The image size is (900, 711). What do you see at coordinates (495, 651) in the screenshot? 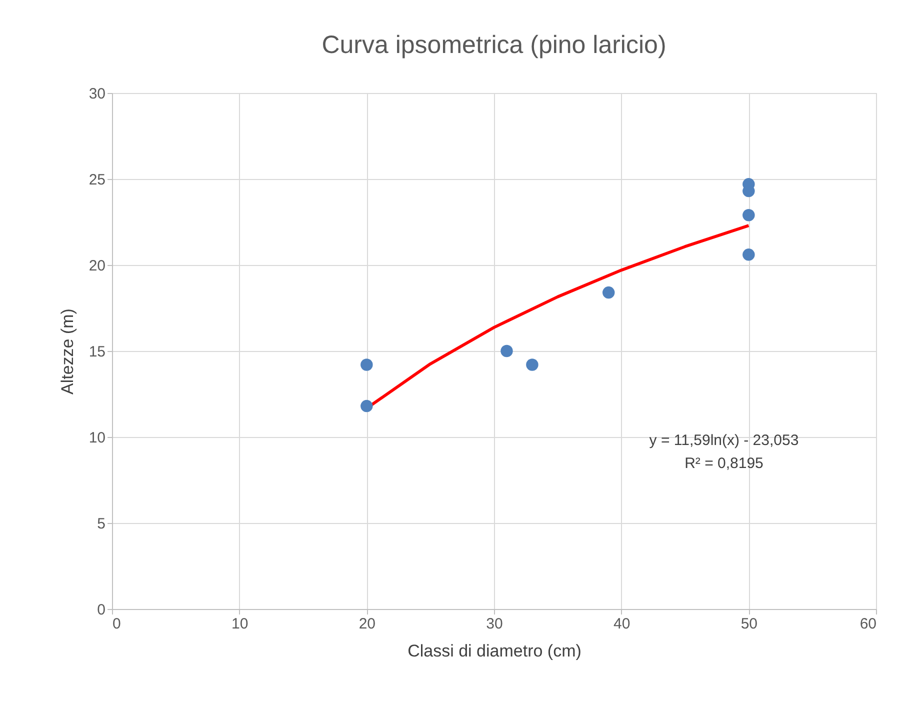
I see `x-axis-title: Classi di diametro (cm)` at bounding box center [495, 651].